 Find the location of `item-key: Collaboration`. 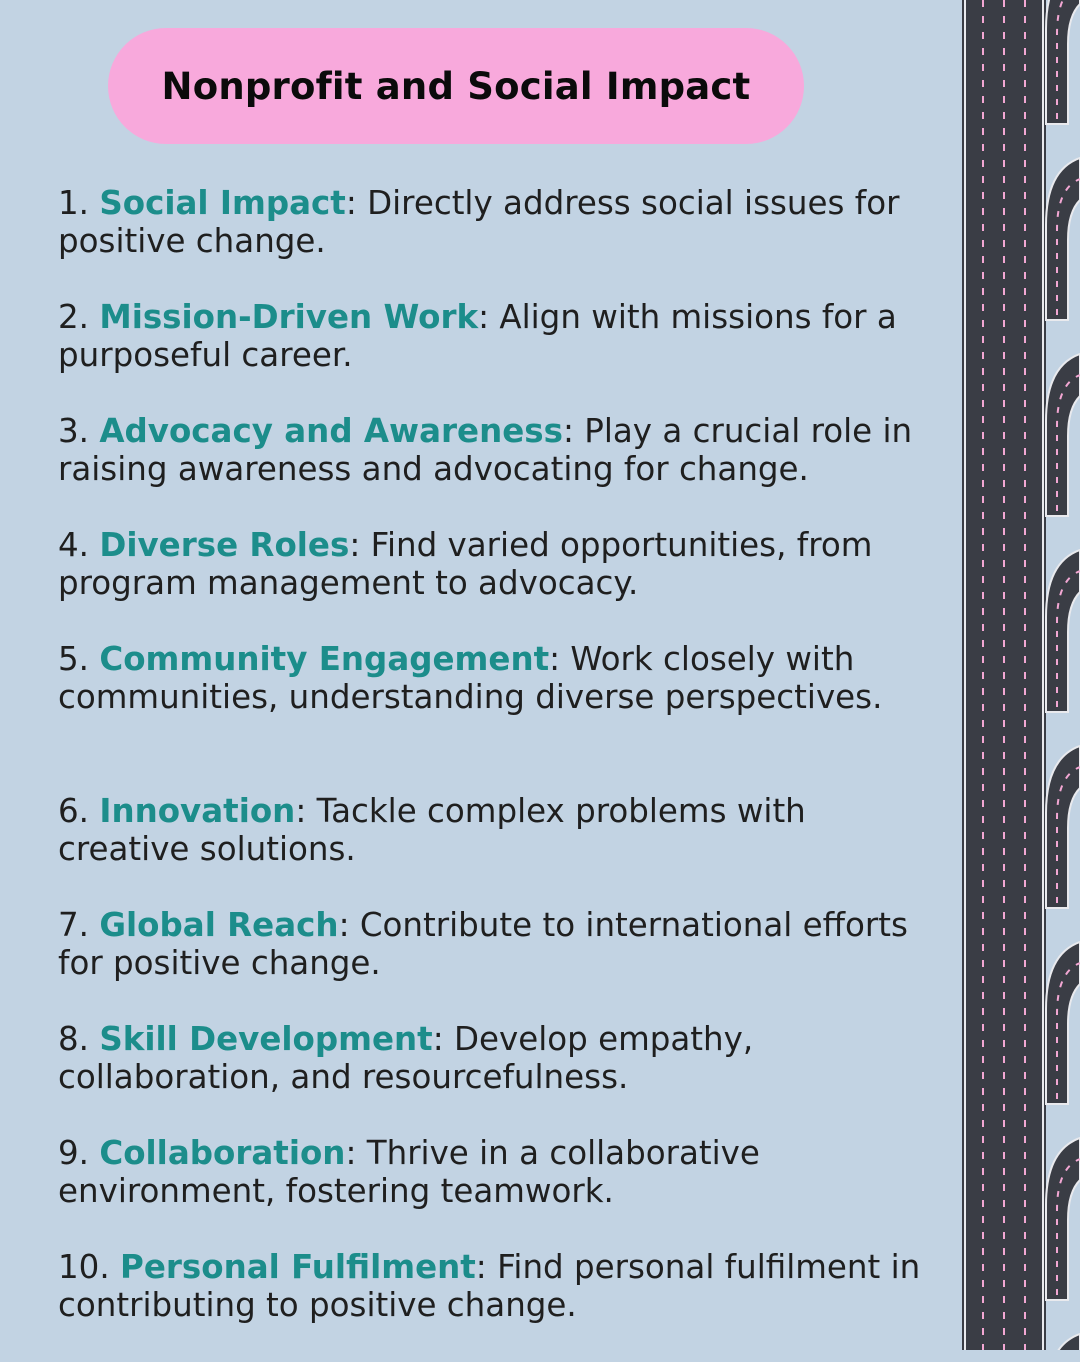

item-key: Collaboration is located at coordinates (222, 1153).